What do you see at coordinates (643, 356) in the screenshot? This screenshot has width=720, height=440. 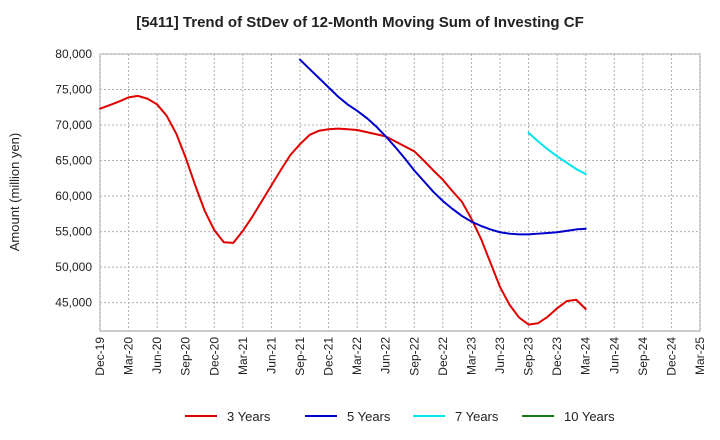 I see `x-tick-label: Sep-24` at bounding box center [643, 356].